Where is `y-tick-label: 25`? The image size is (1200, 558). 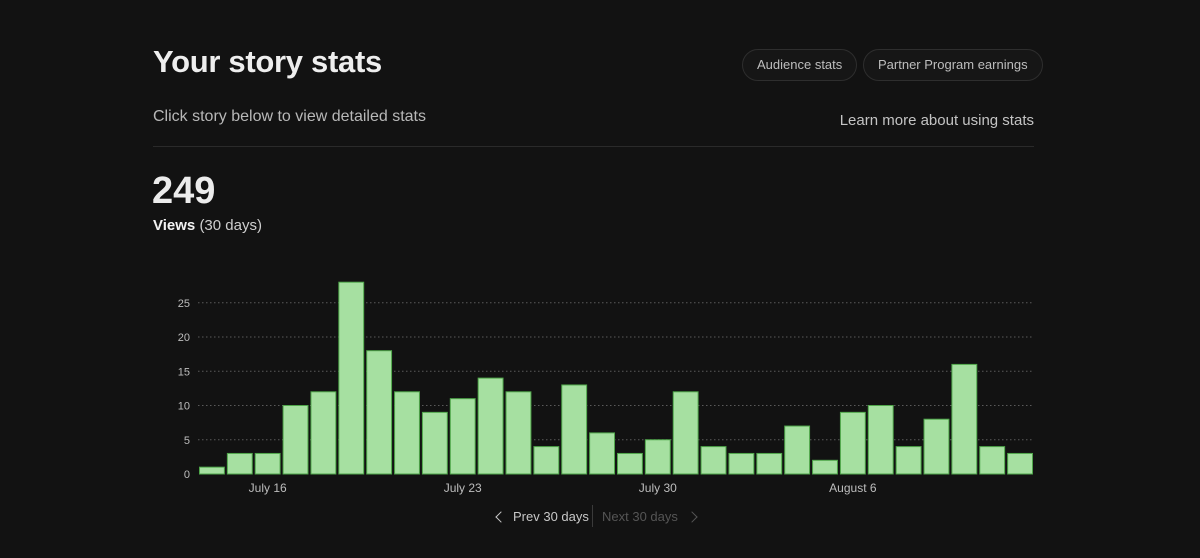 y-tick-label: 25 is located at coordinates (184, 304).